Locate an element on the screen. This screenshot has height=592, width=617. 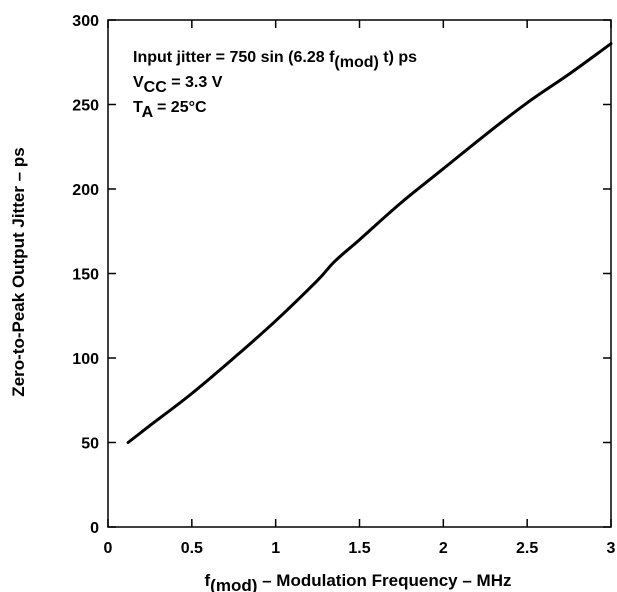
y-tick-label: 300 is located at coordinates (85, 21).